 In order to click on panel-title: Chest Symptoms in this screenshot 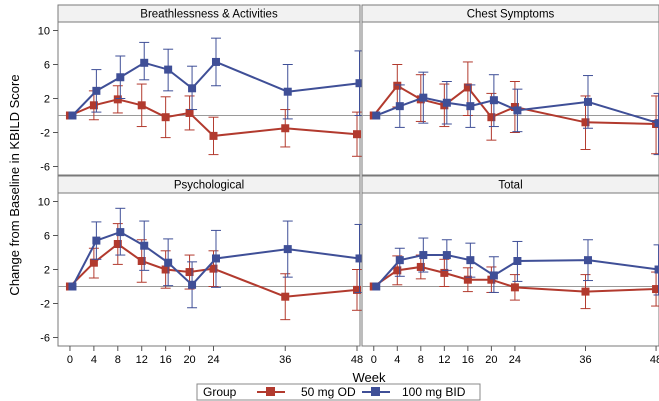, I will do `click(511, 15)`.